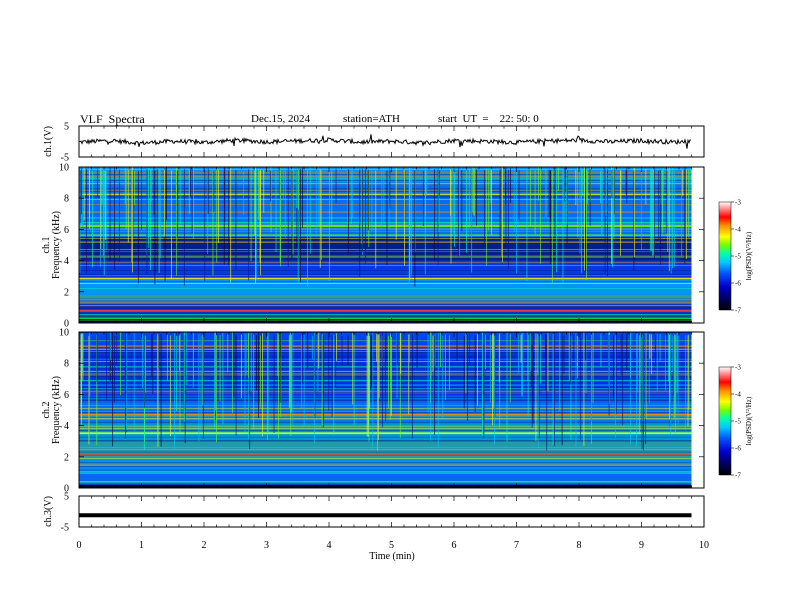 The image size is (792, 612). Describe the element at coordinates (112, 119) in the screenshot. I see `chart-title: VLF Spectra` at that location.